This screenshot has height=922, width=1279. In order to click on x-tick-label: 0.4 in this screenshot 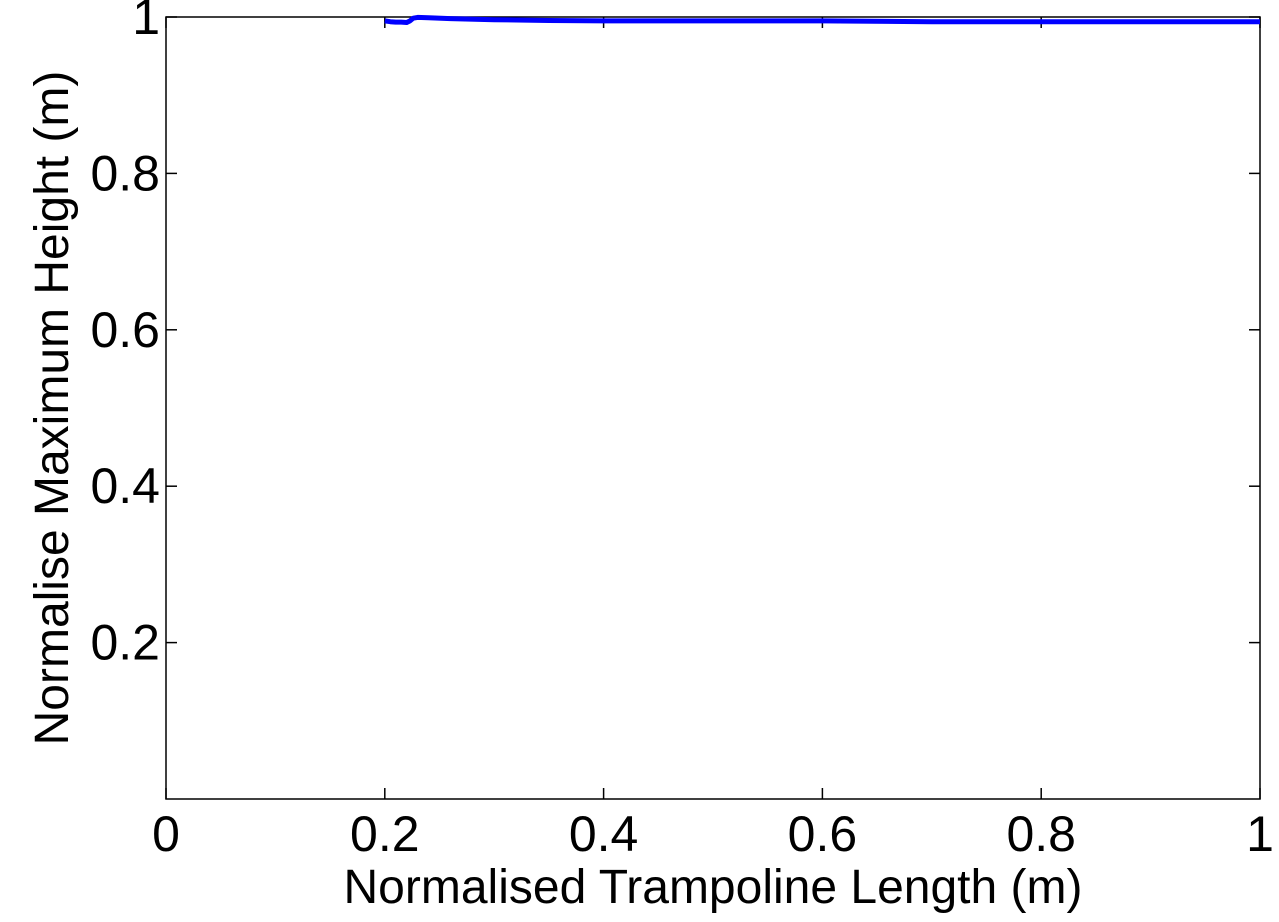, I will do `click(604, 834)`.